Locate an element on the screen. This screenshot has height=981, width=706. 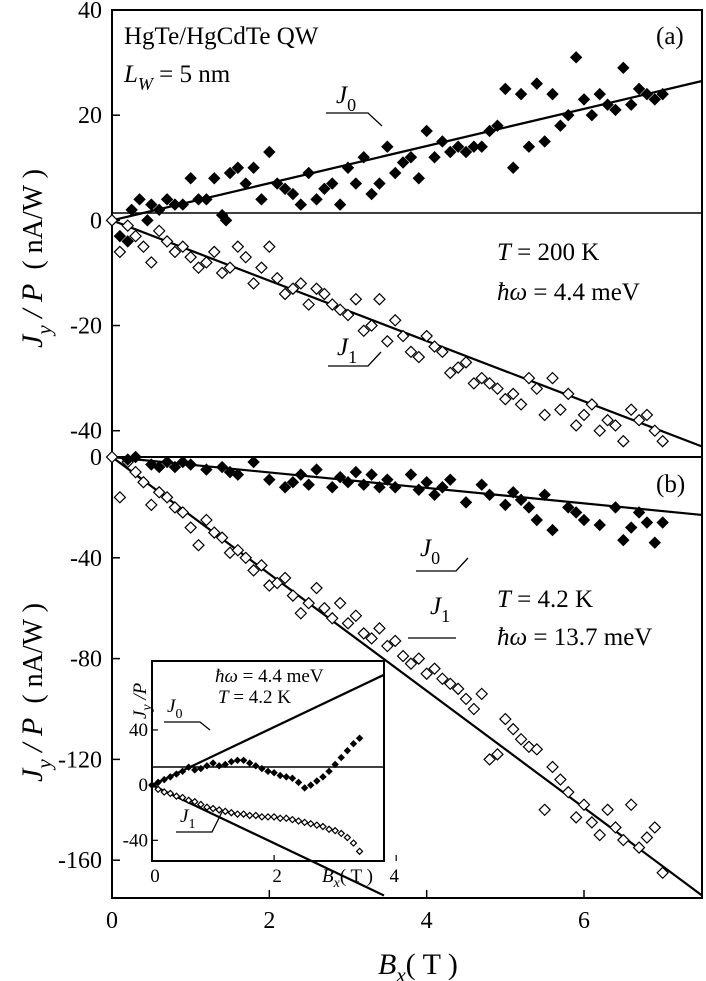
x-units: ( T ) is located at coordinates (432, 964).